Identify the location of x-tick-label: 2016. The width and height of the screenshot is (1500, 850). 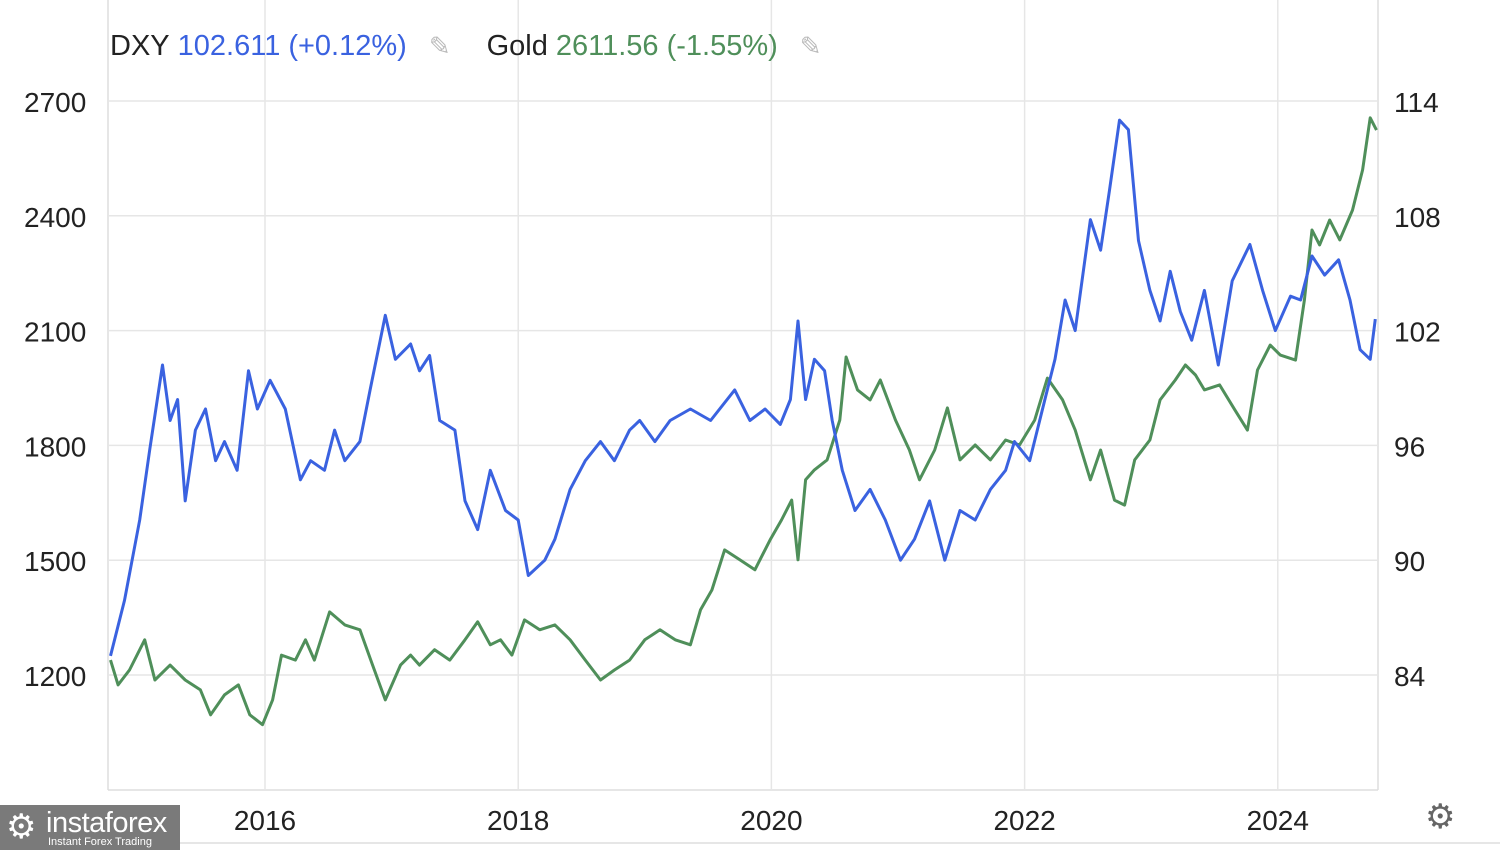
(265, 820).